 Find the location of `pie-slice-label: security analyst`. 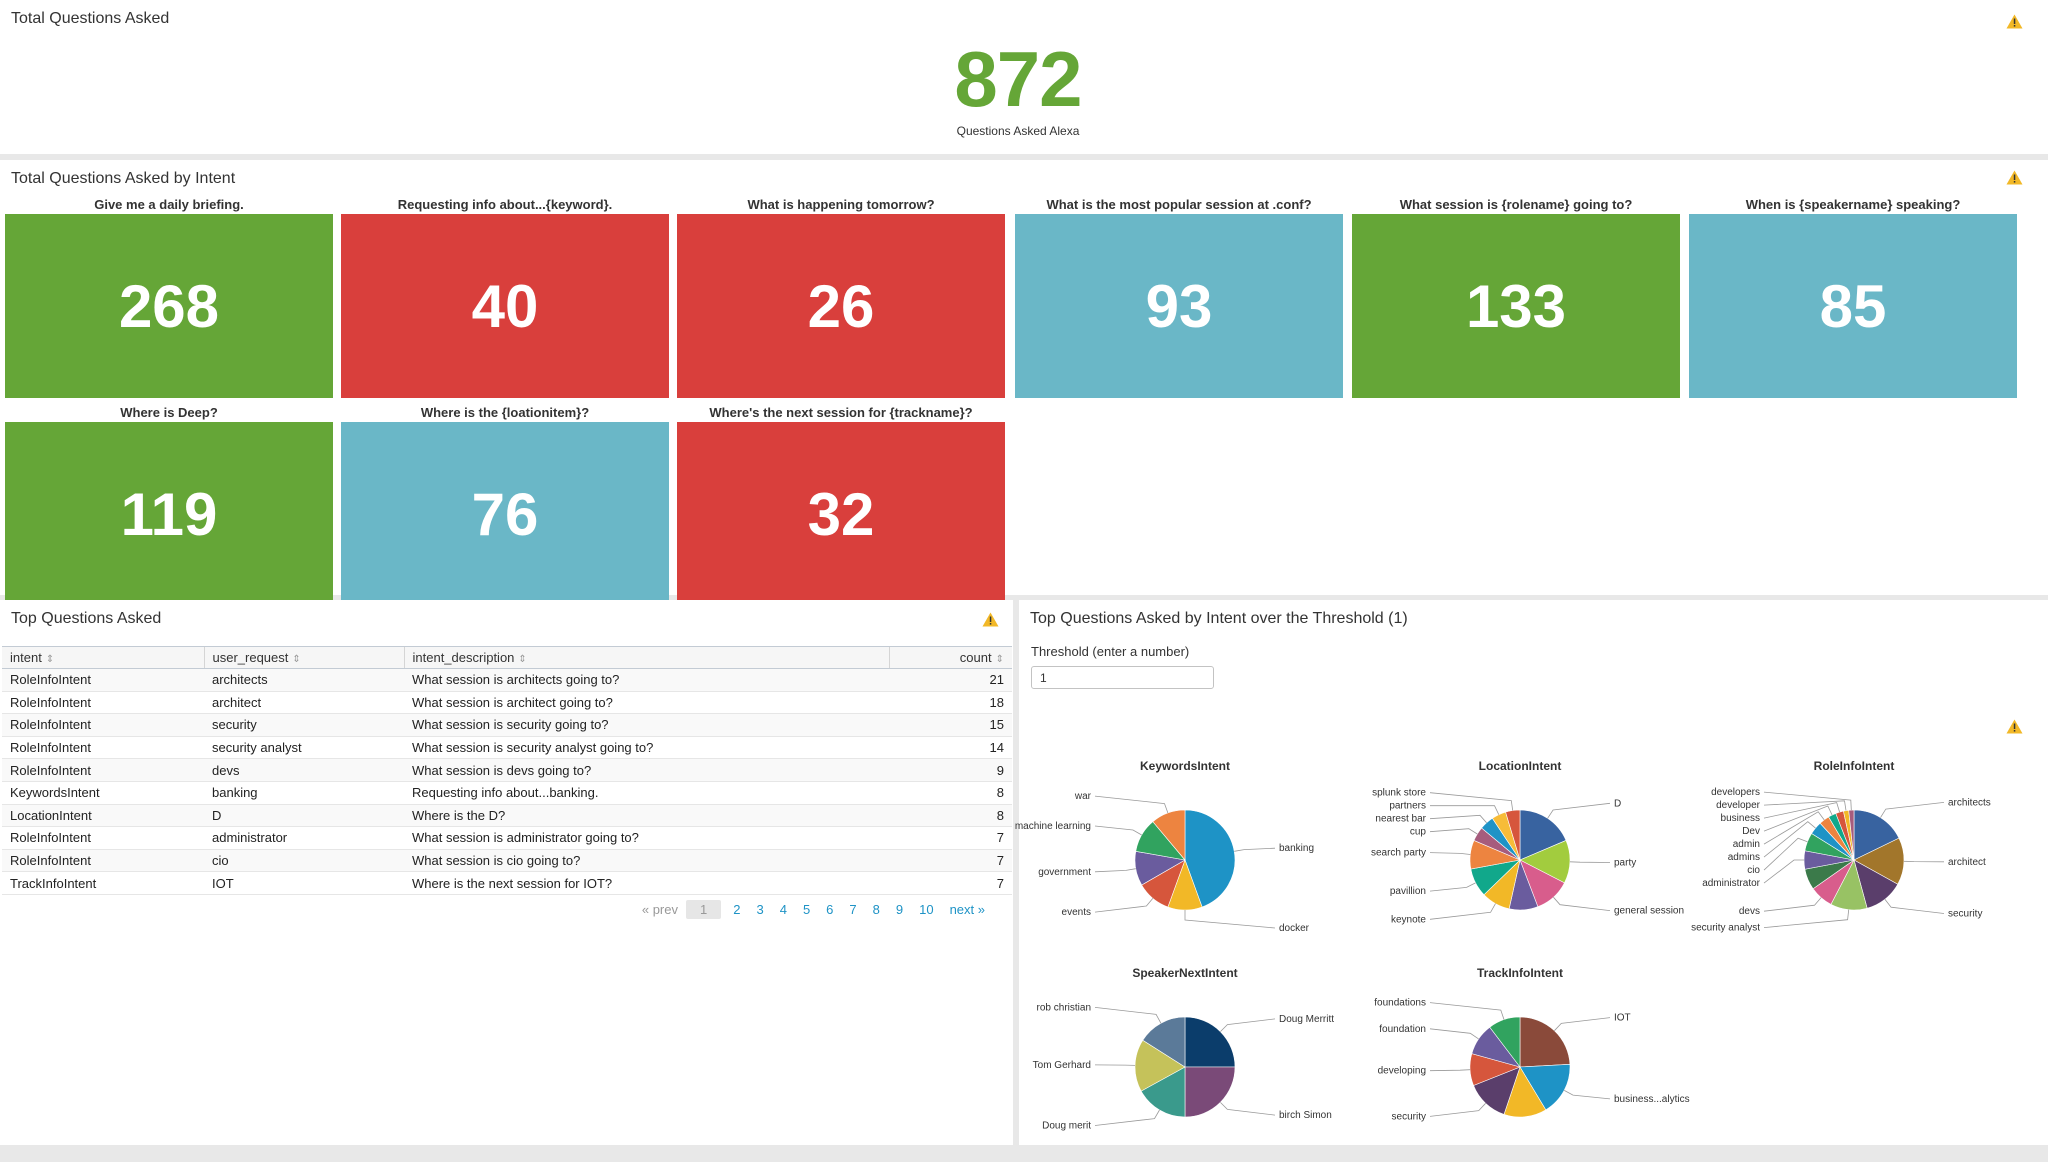

pie-slice-label: security analyst is located at coordinates (1725, 928).